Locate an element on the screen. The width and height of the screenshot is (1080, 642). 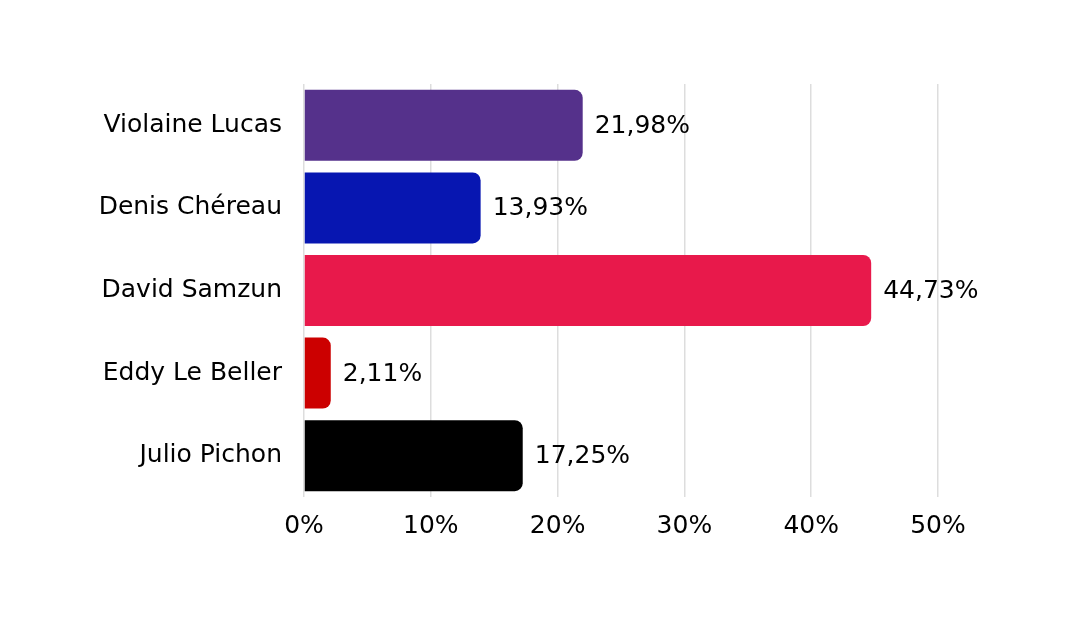
data-label: 44,73% is located at coordinates (931, 289).